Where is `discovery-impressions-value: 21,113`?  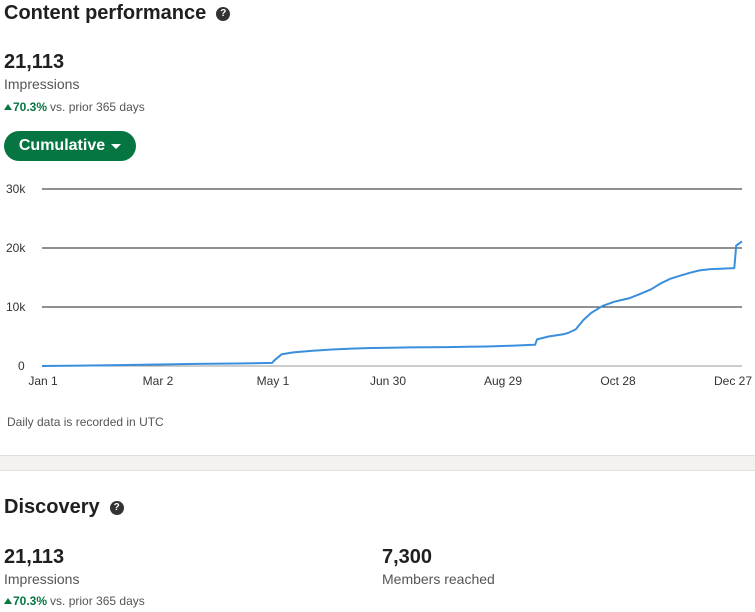 discovery-impressions-value: 21,113 is located at coordinates (34, 557).